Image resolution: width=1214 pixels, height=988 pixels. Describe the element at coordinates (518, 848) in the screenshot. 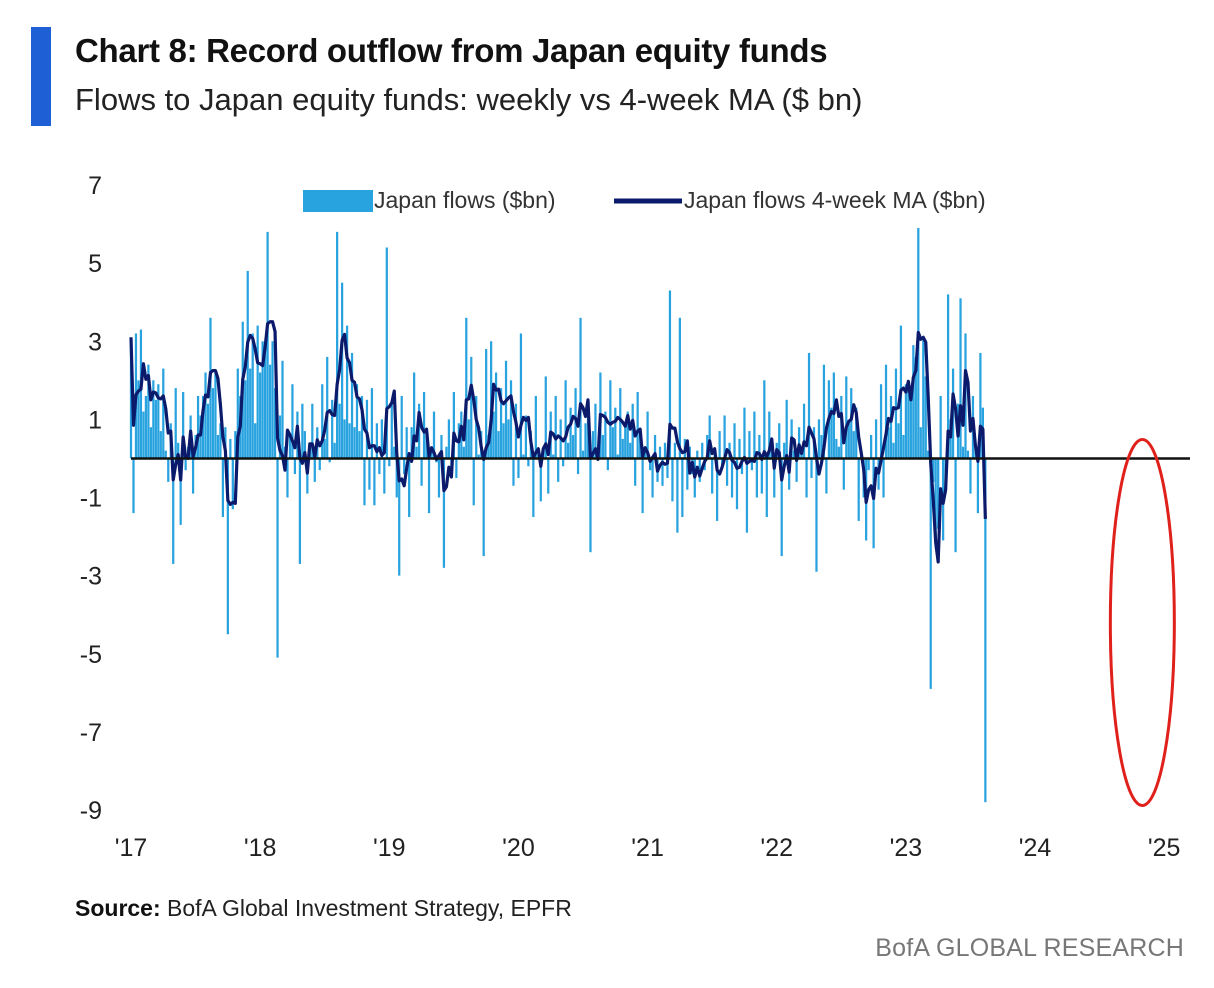

I see `x-tick-label: '20` at that location.